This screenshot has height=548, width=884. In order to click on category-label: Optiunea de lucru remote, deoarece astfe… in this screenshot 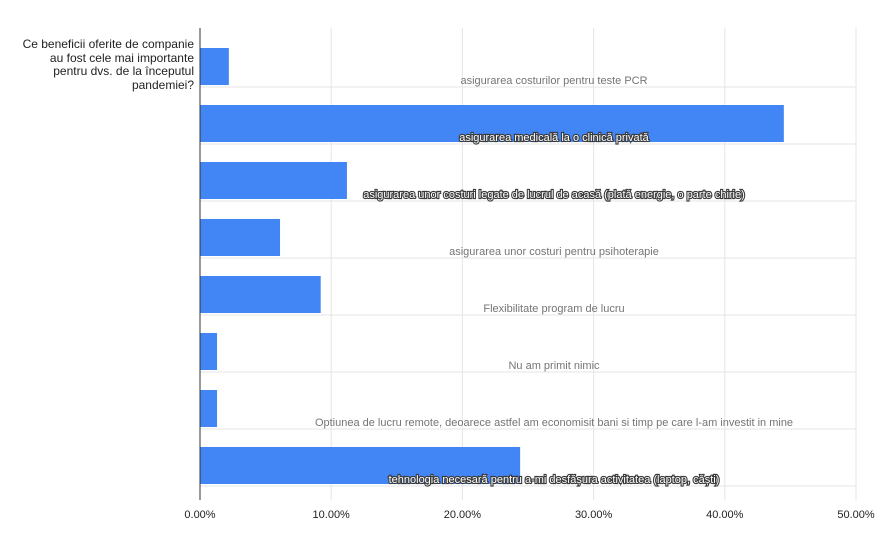, I will do `click(554, 423)`.